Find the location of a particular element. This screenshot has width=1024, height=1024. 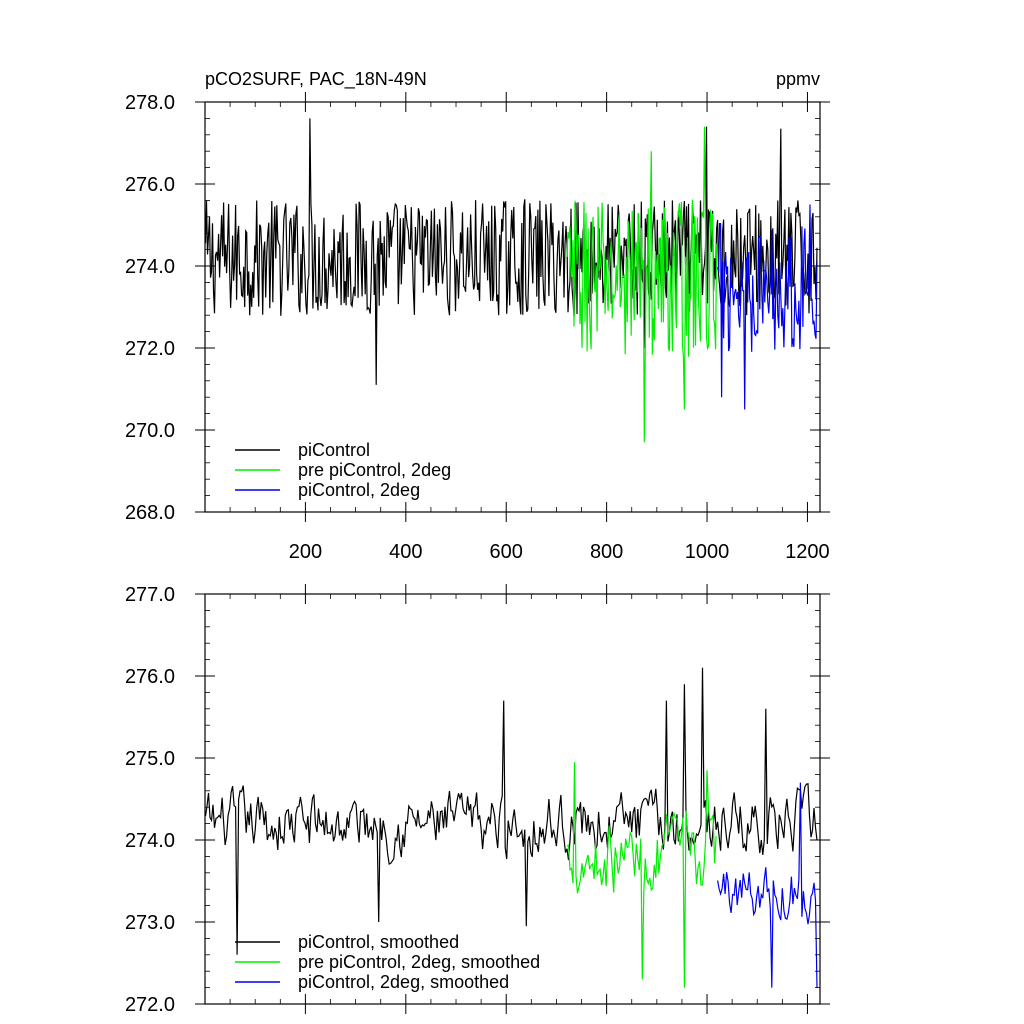

bottom-y-tick-labels: 272.0 273.0 274.0 275.0 276.0 277.0 is located at coordinates (150, 800).